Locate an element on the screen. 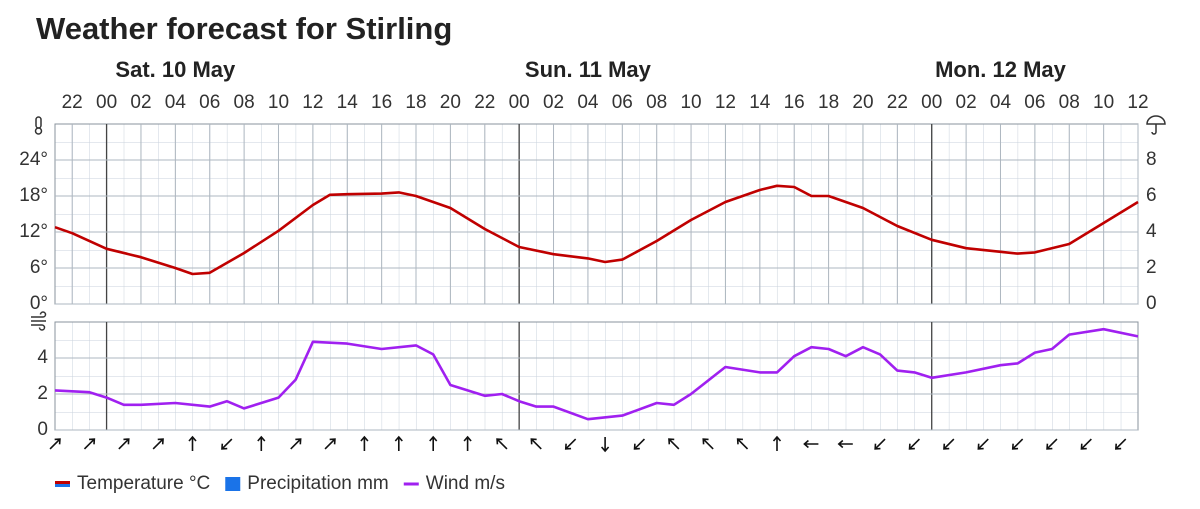 This screenshot has height=509, width=1200. legend-label: Precipitation mm is located at coordinates (318, 483).